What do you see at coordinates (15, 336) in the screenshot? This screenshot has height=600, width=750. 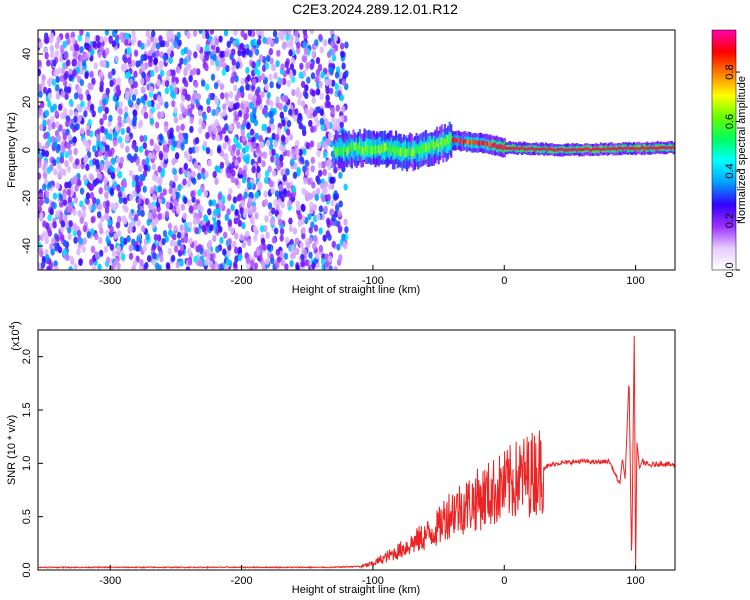 I see `svg-text: (x104)` at bounding box center [15, 336].